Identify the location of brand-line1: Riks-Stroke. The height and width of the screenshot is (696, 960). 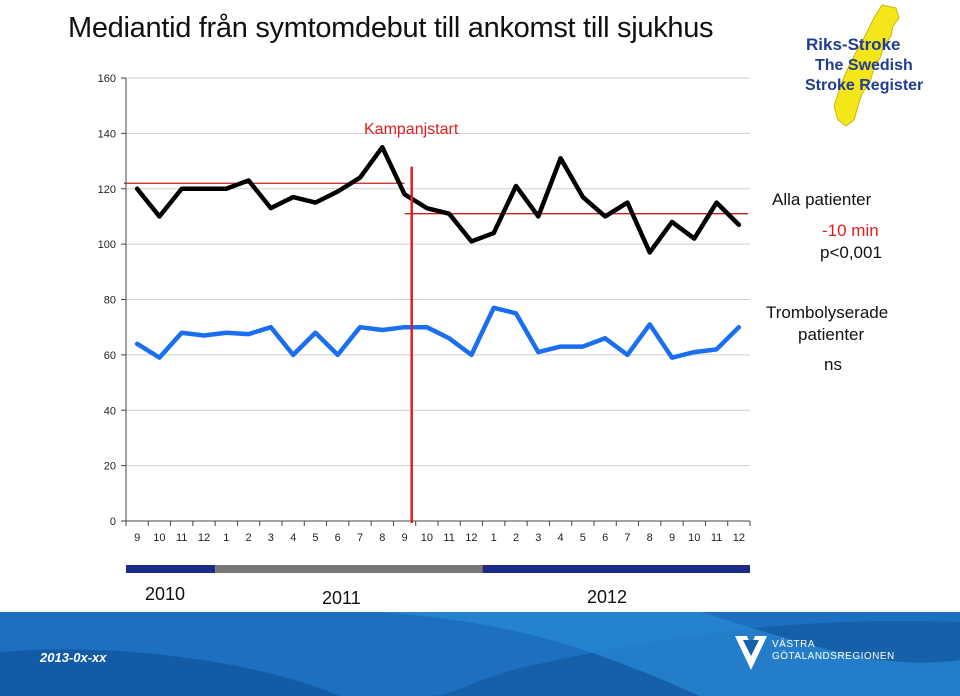
(853, 44).